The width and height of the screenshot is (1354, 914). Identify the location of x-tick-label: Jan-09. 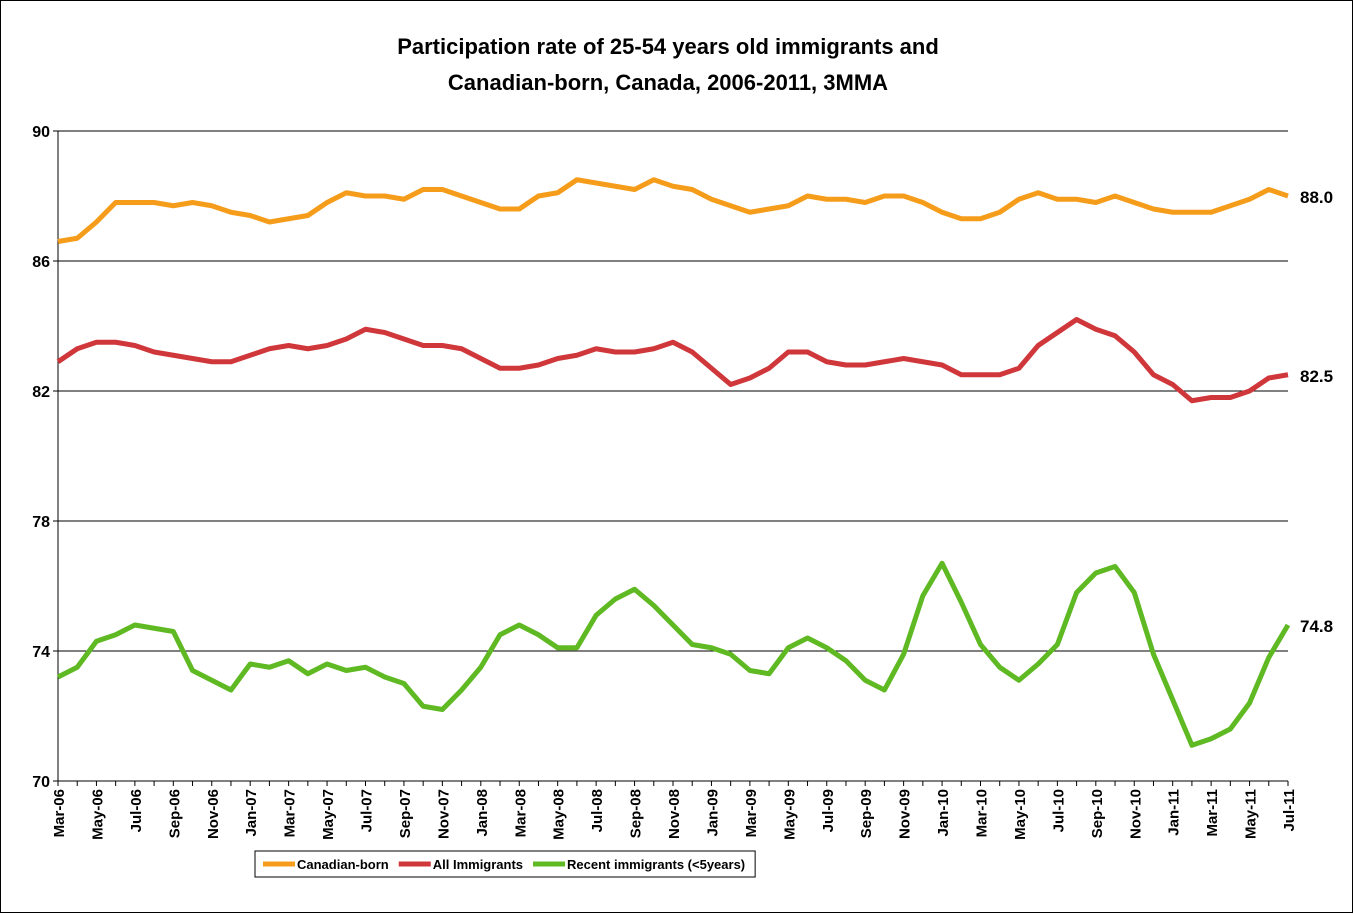
(712, 813).